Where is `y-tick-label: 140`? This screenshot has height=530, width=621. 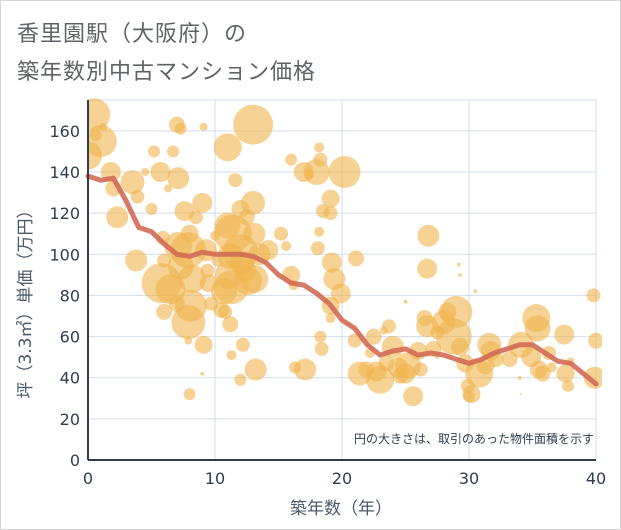
y-tick-label: 140 is located at coordinates (64, 172).